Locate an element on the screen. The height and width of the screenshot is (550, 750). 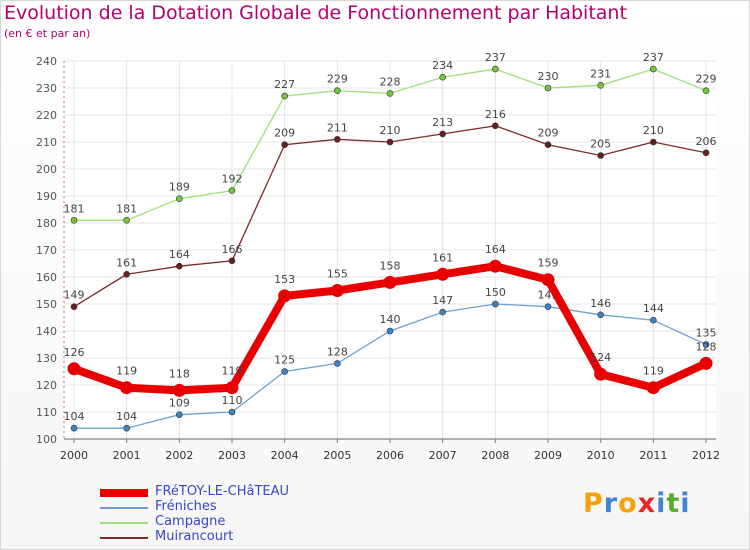
logo-letter: r is located at coordinates (611, 503).